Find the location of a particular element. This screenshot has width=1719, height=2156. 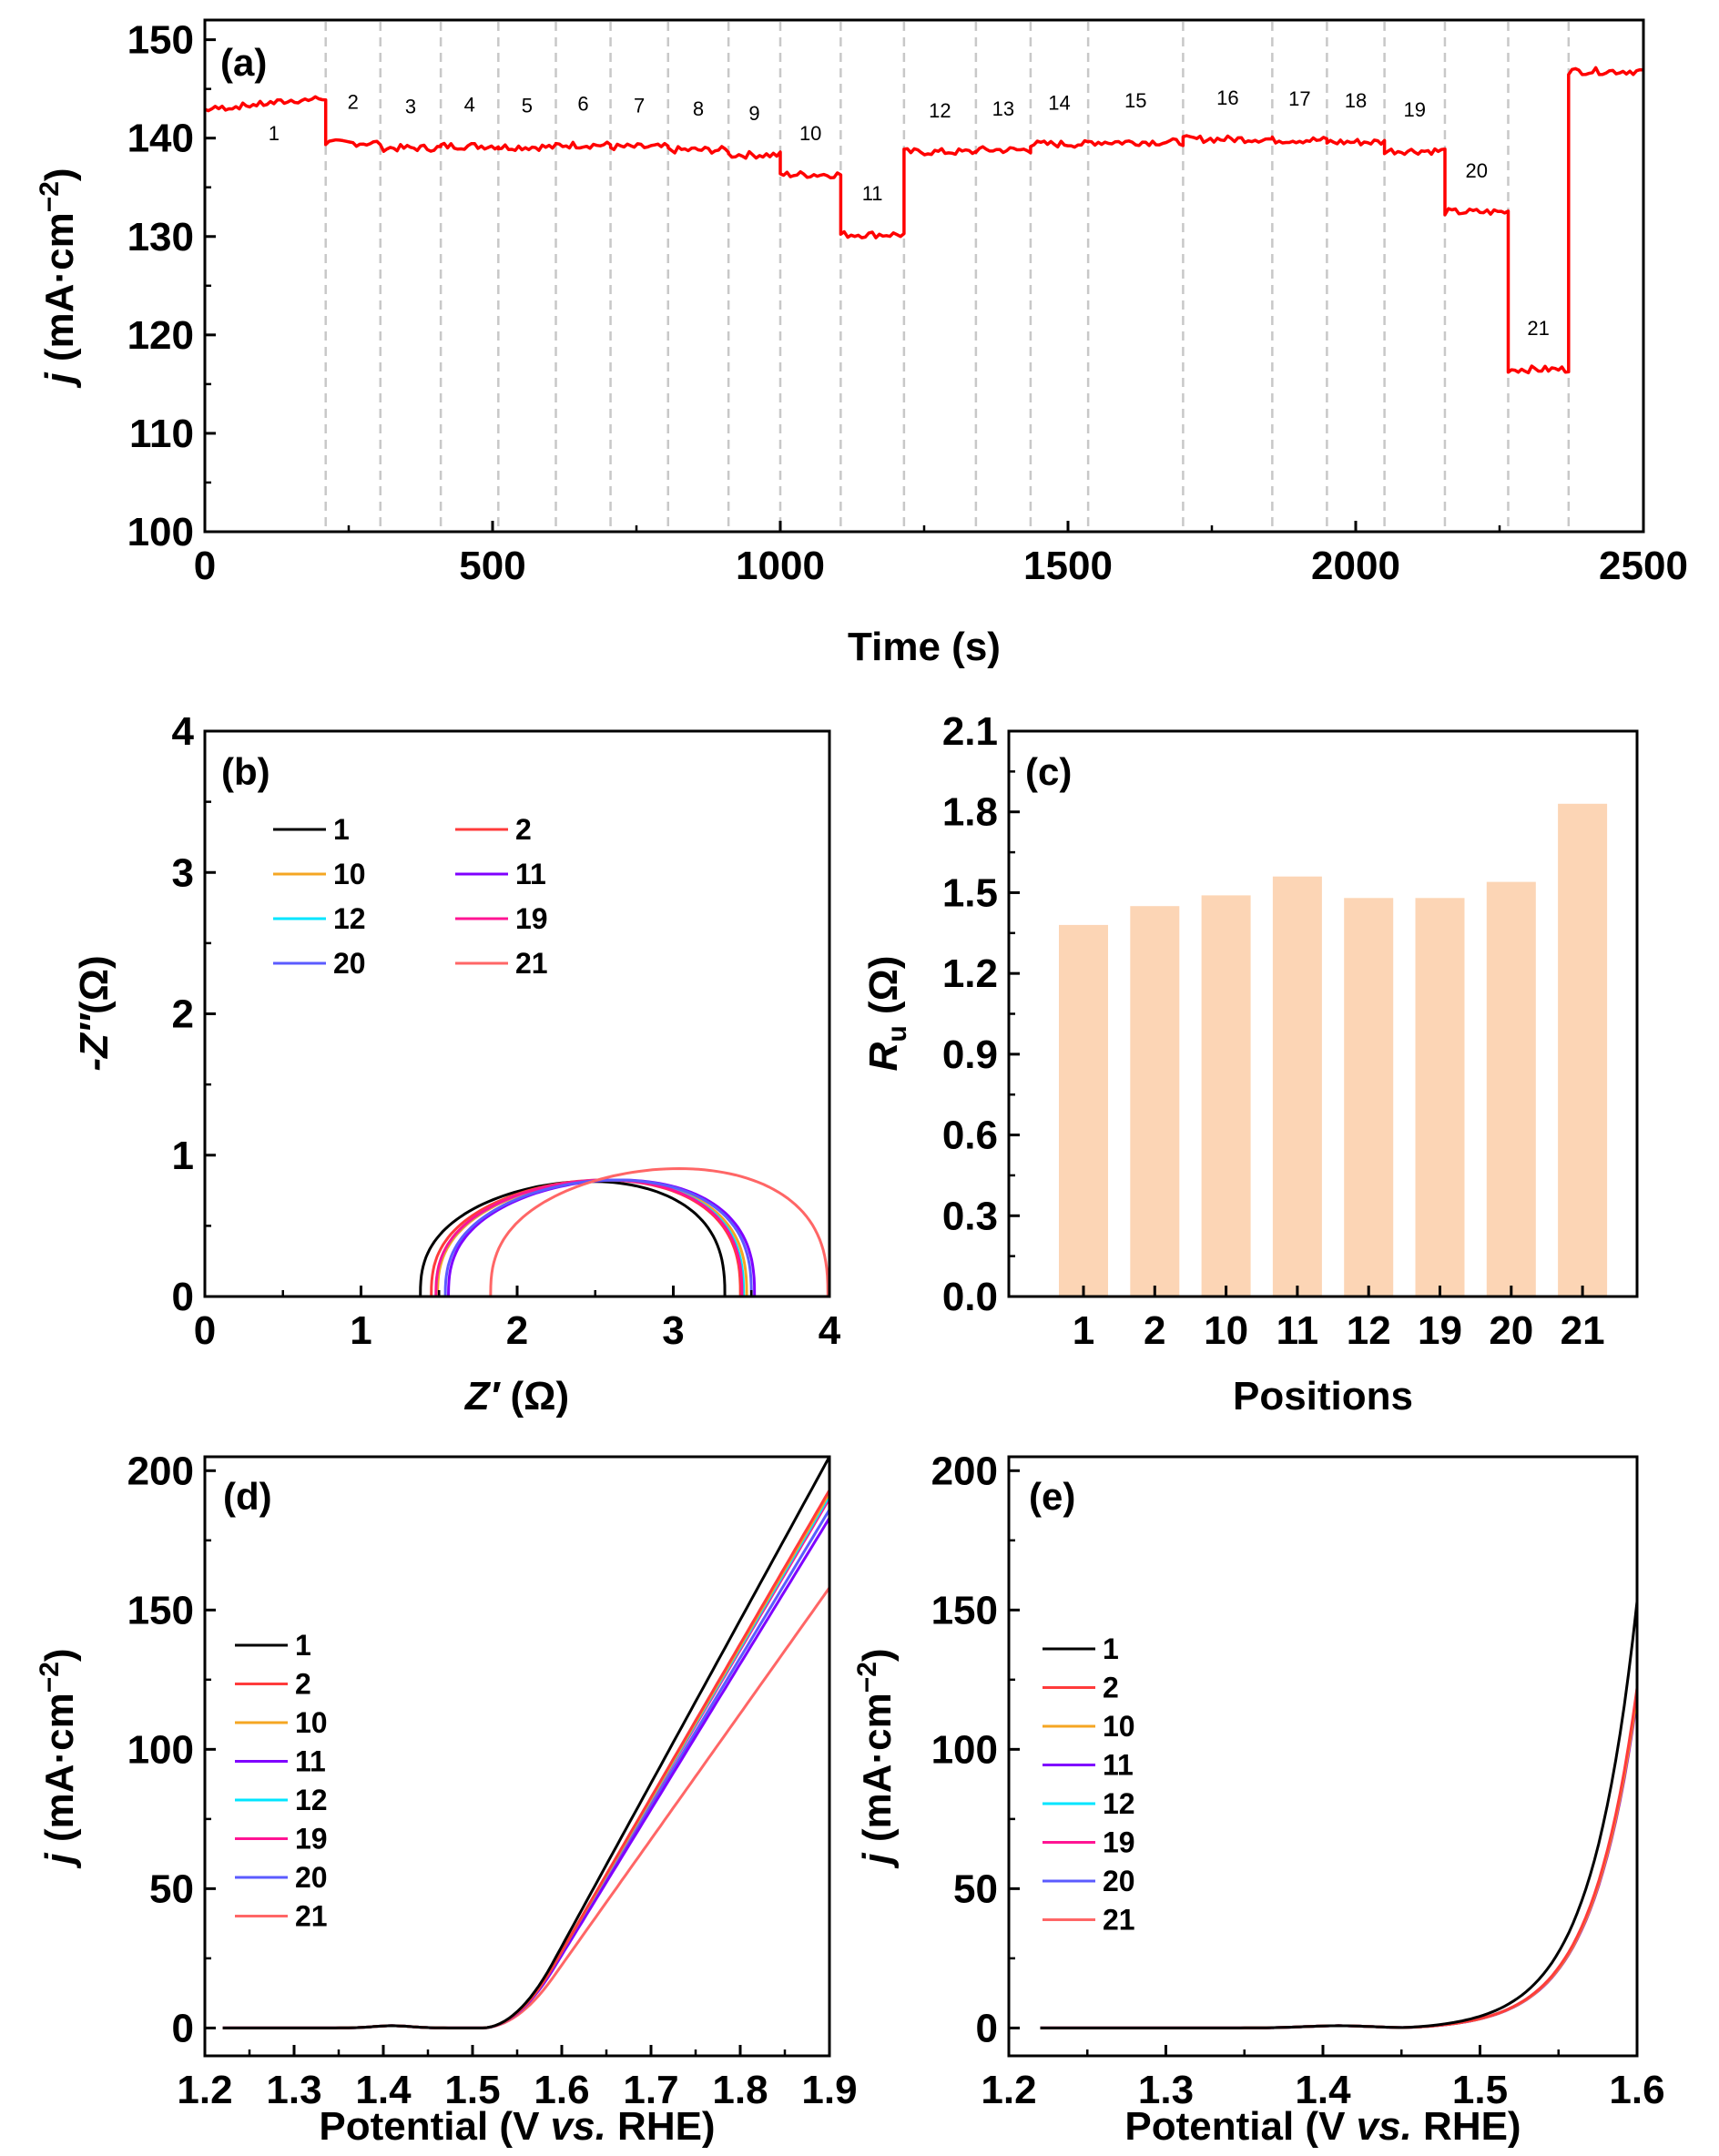

panel-e-ticks: 1.2 1.3 1.4 1.5 1.6 0 50 100 150 200 is located at coordinates (1298, 1781).